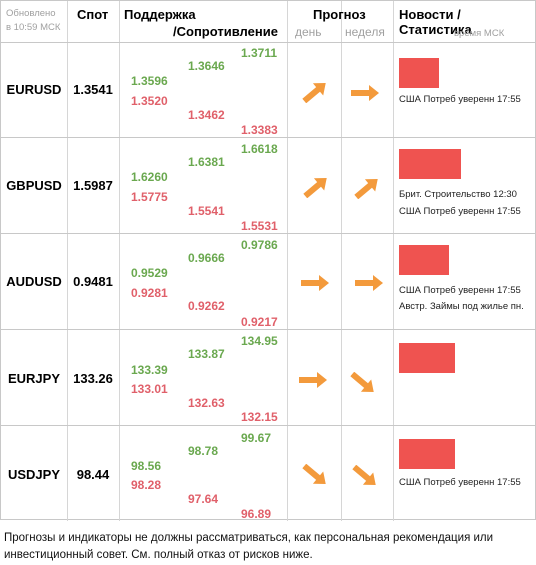 This screenshot has width=536, height=565. I want to click on support-2: 1.5541, so click(206, 211).